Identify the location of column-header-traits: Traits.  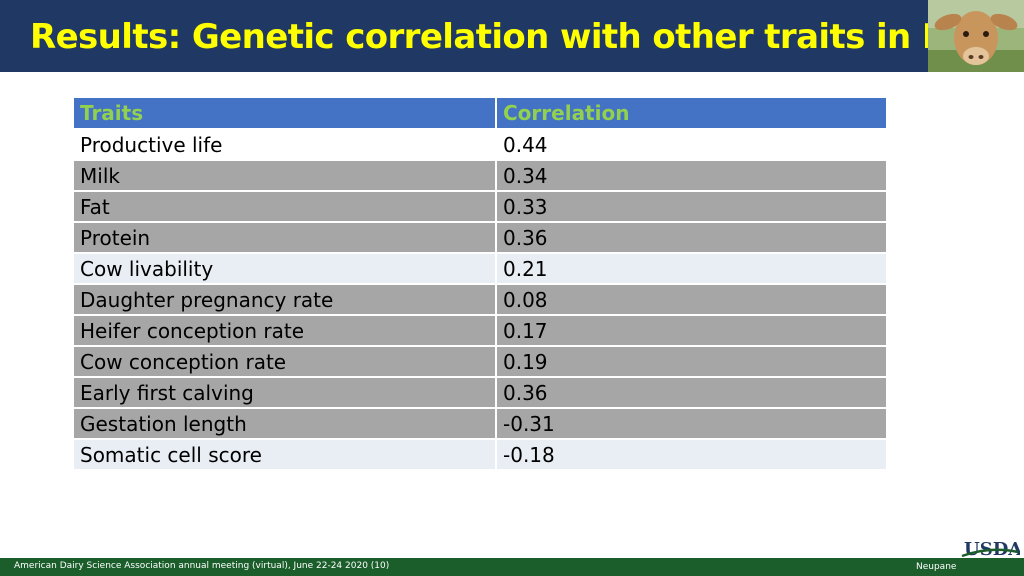
(285, 114).